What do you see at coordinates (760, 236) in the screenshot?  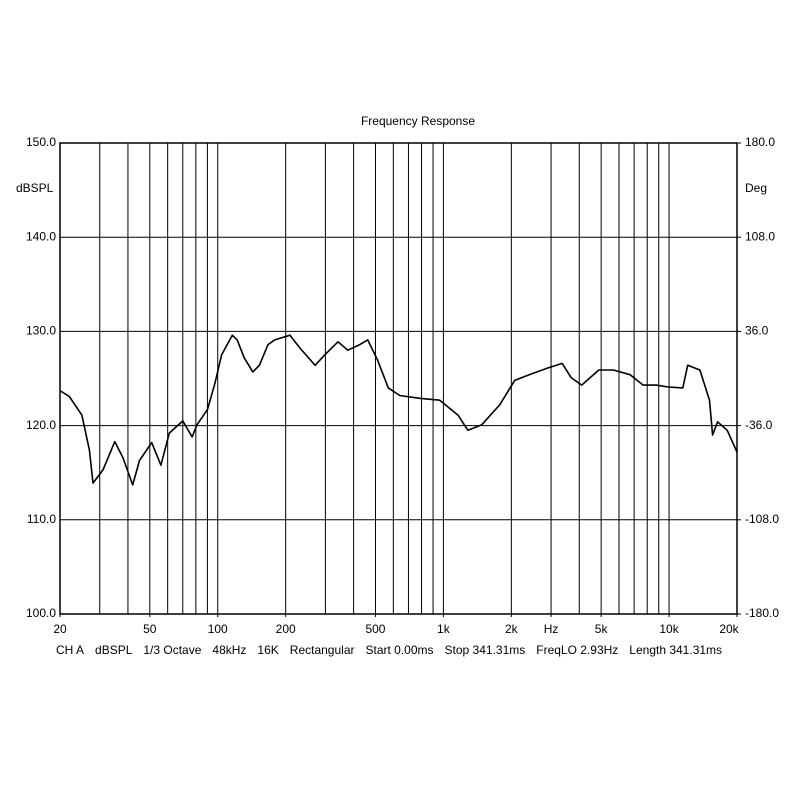 I see `y2-tick-label: 108.0` at bounding box center [760, 236].